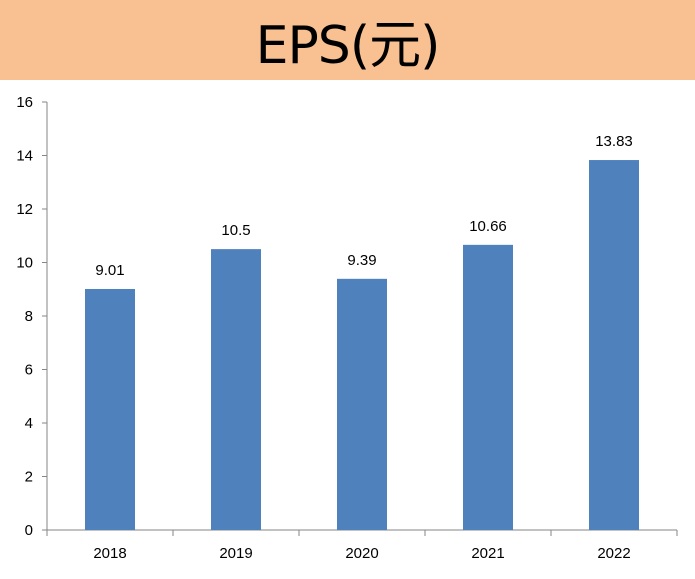 The width and height of the screenshot is (695, 579). I want to click on data-label-2021: 10.66, so click(488, 226).